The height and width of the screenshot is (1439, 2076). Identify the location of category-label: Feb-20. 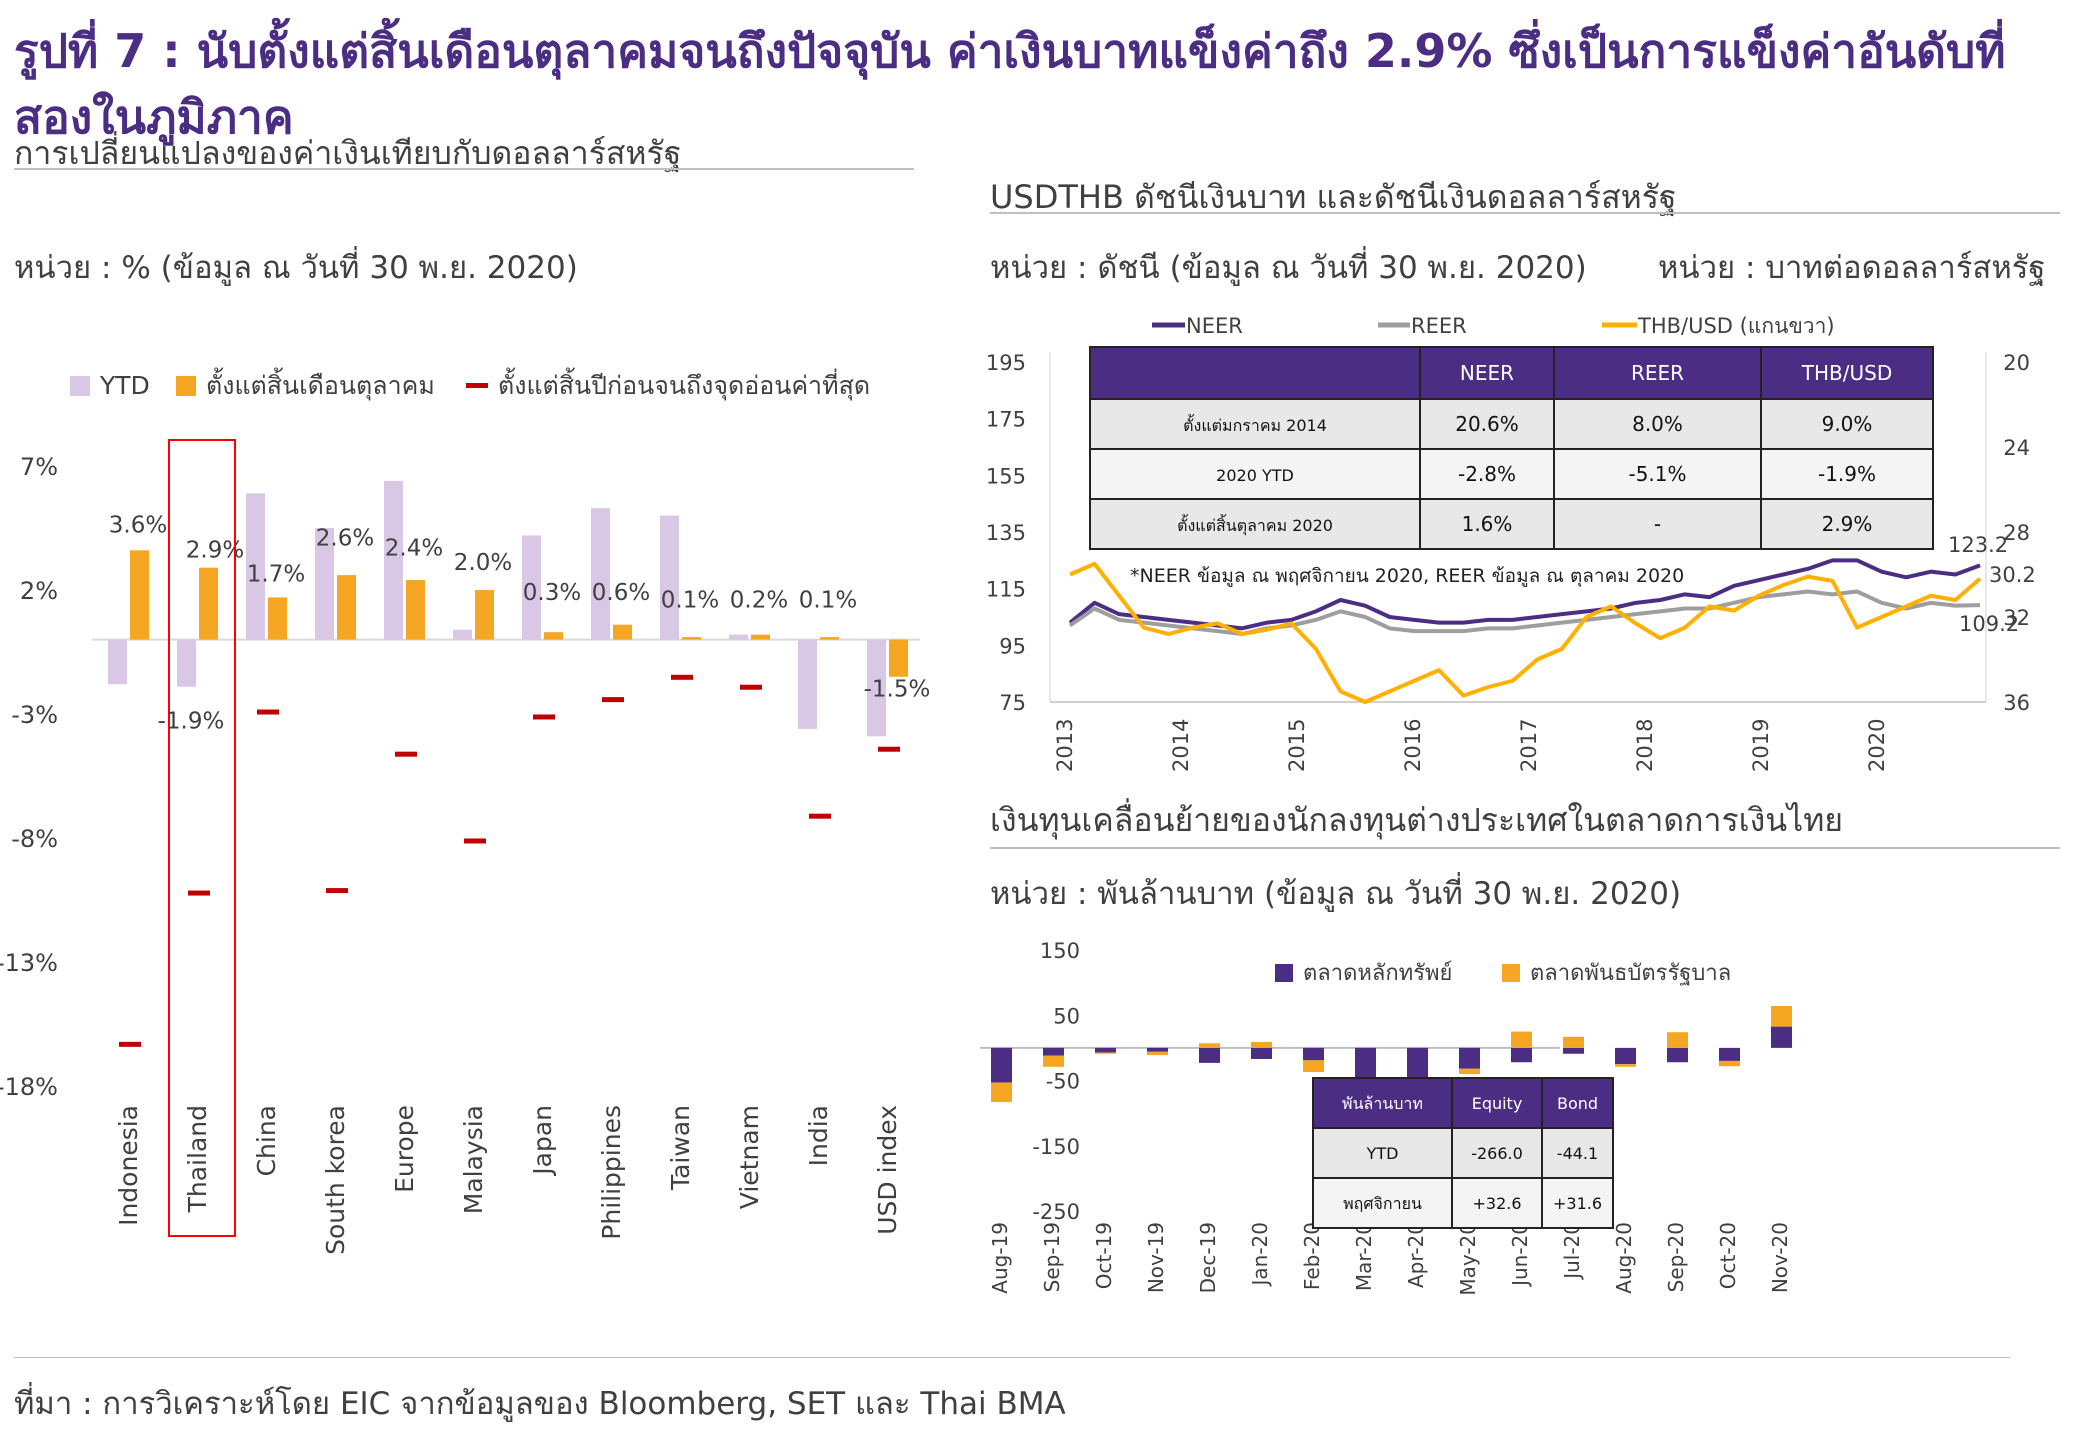
(1312, 1256).